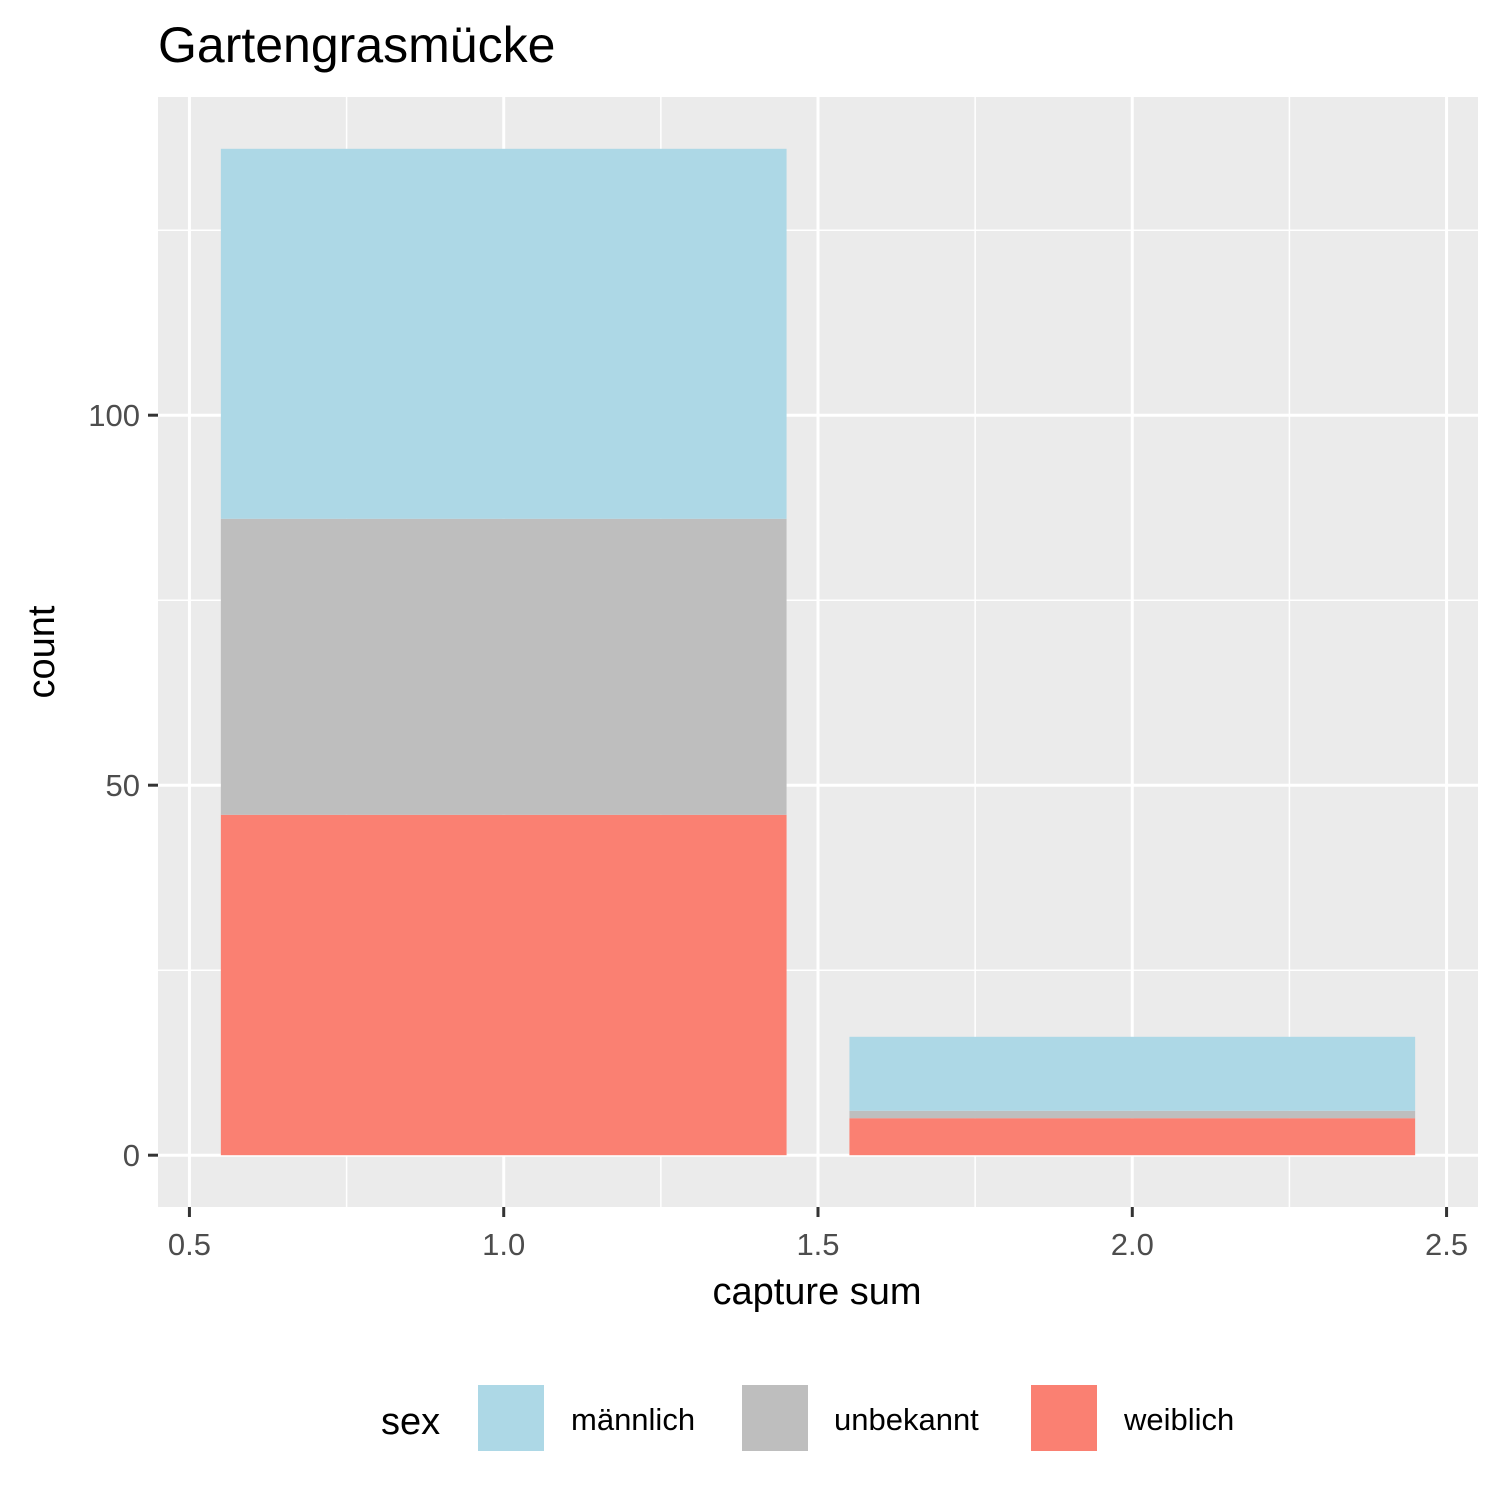 The image size is (1500, 1500). What do you see at coordinates (410, 1422) in the screenshot?
I see `legend-title: sex` at bounding box center [410, 1422].